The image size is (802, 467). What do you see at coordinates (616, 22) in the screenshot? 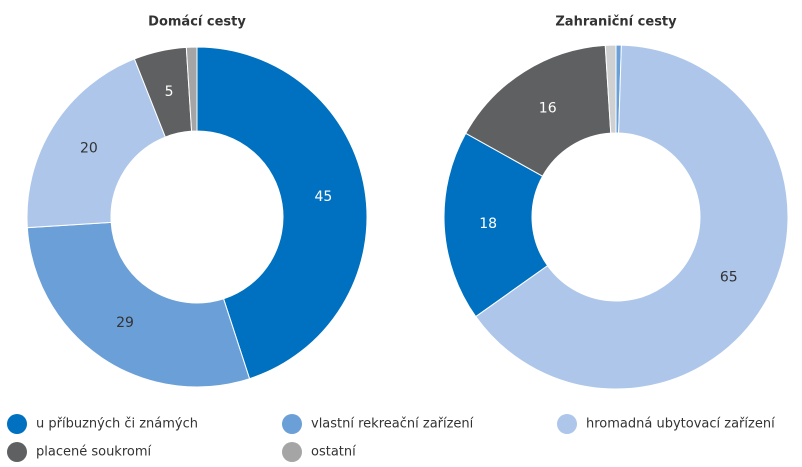
I see `chart-title: Zahraniční cesty` at bounding box center [616, 22].